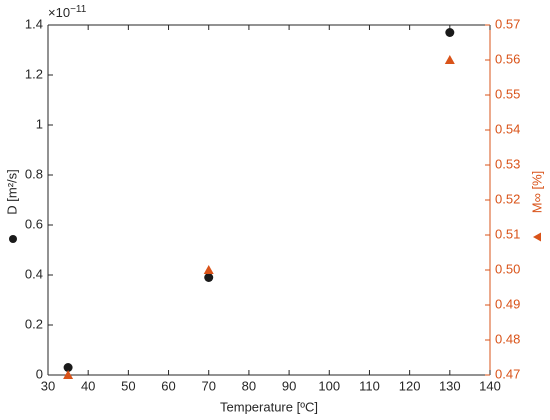 This screenshot has width=550, height=420. What do you see at coordinates (507, 373) in the screenshot?
I see `y2-tick-label: 0.47` at bounding box center [507, 373].